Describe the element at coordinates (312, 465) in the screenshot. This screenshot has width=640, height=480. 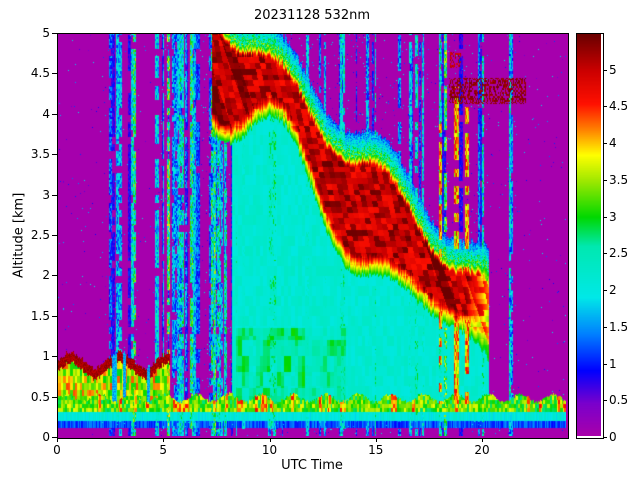
I see `x-axis-label: UTC Time` at that location.